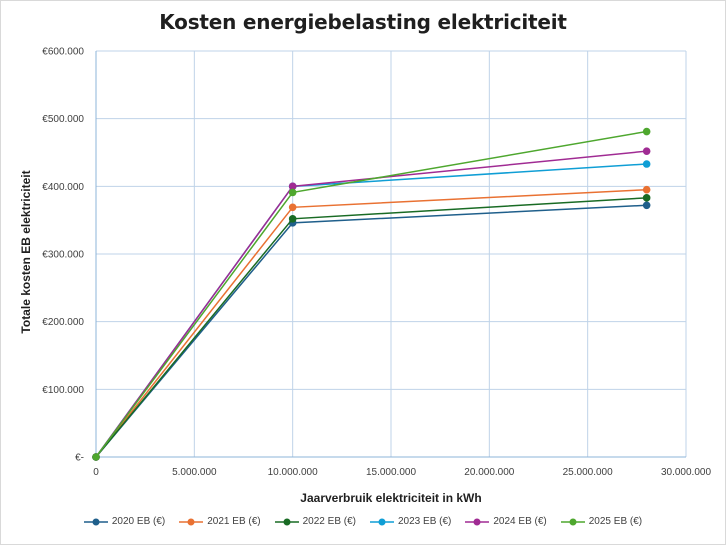 The image size is (726, 545). What do you see at coordinates (329, 521) in the screenshot?
I see `legend-label: 2022 EB (€)` at bounding box center [329, 521].